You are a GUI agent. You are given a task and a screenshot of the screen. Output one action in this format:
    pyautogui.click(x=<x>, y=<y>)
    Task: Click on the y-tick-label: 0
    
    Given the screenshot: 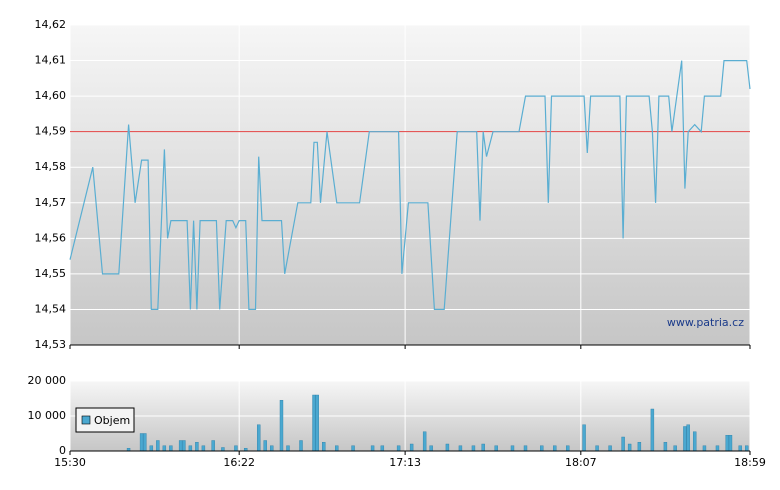 What is the action you would take?
    pyautogui.click(x=62, y=450)
    